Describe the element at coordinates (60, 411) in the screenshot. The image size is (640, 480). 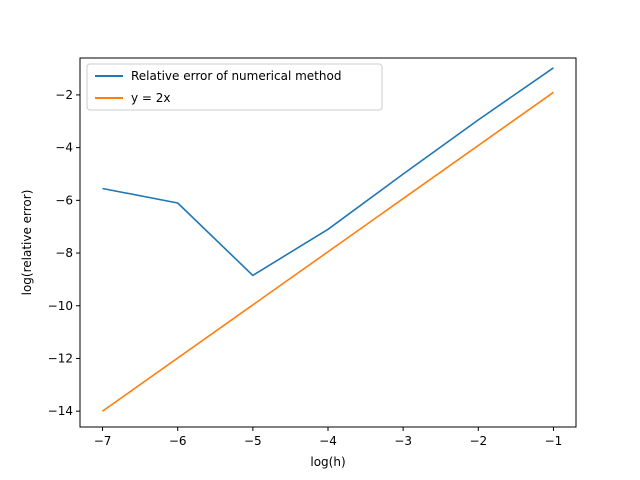
I see `y-tick-label: −14` at that location.